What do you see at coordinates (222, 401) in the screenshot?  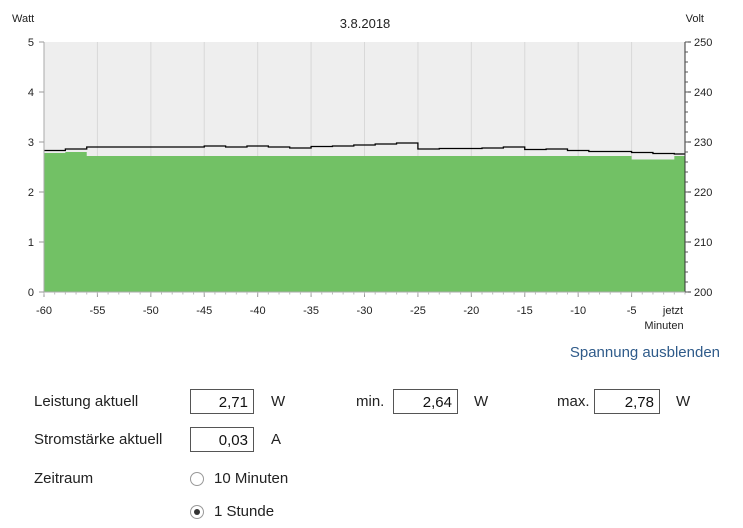 I see `power-current-field: 2,71` at bounding box center [222, 401].